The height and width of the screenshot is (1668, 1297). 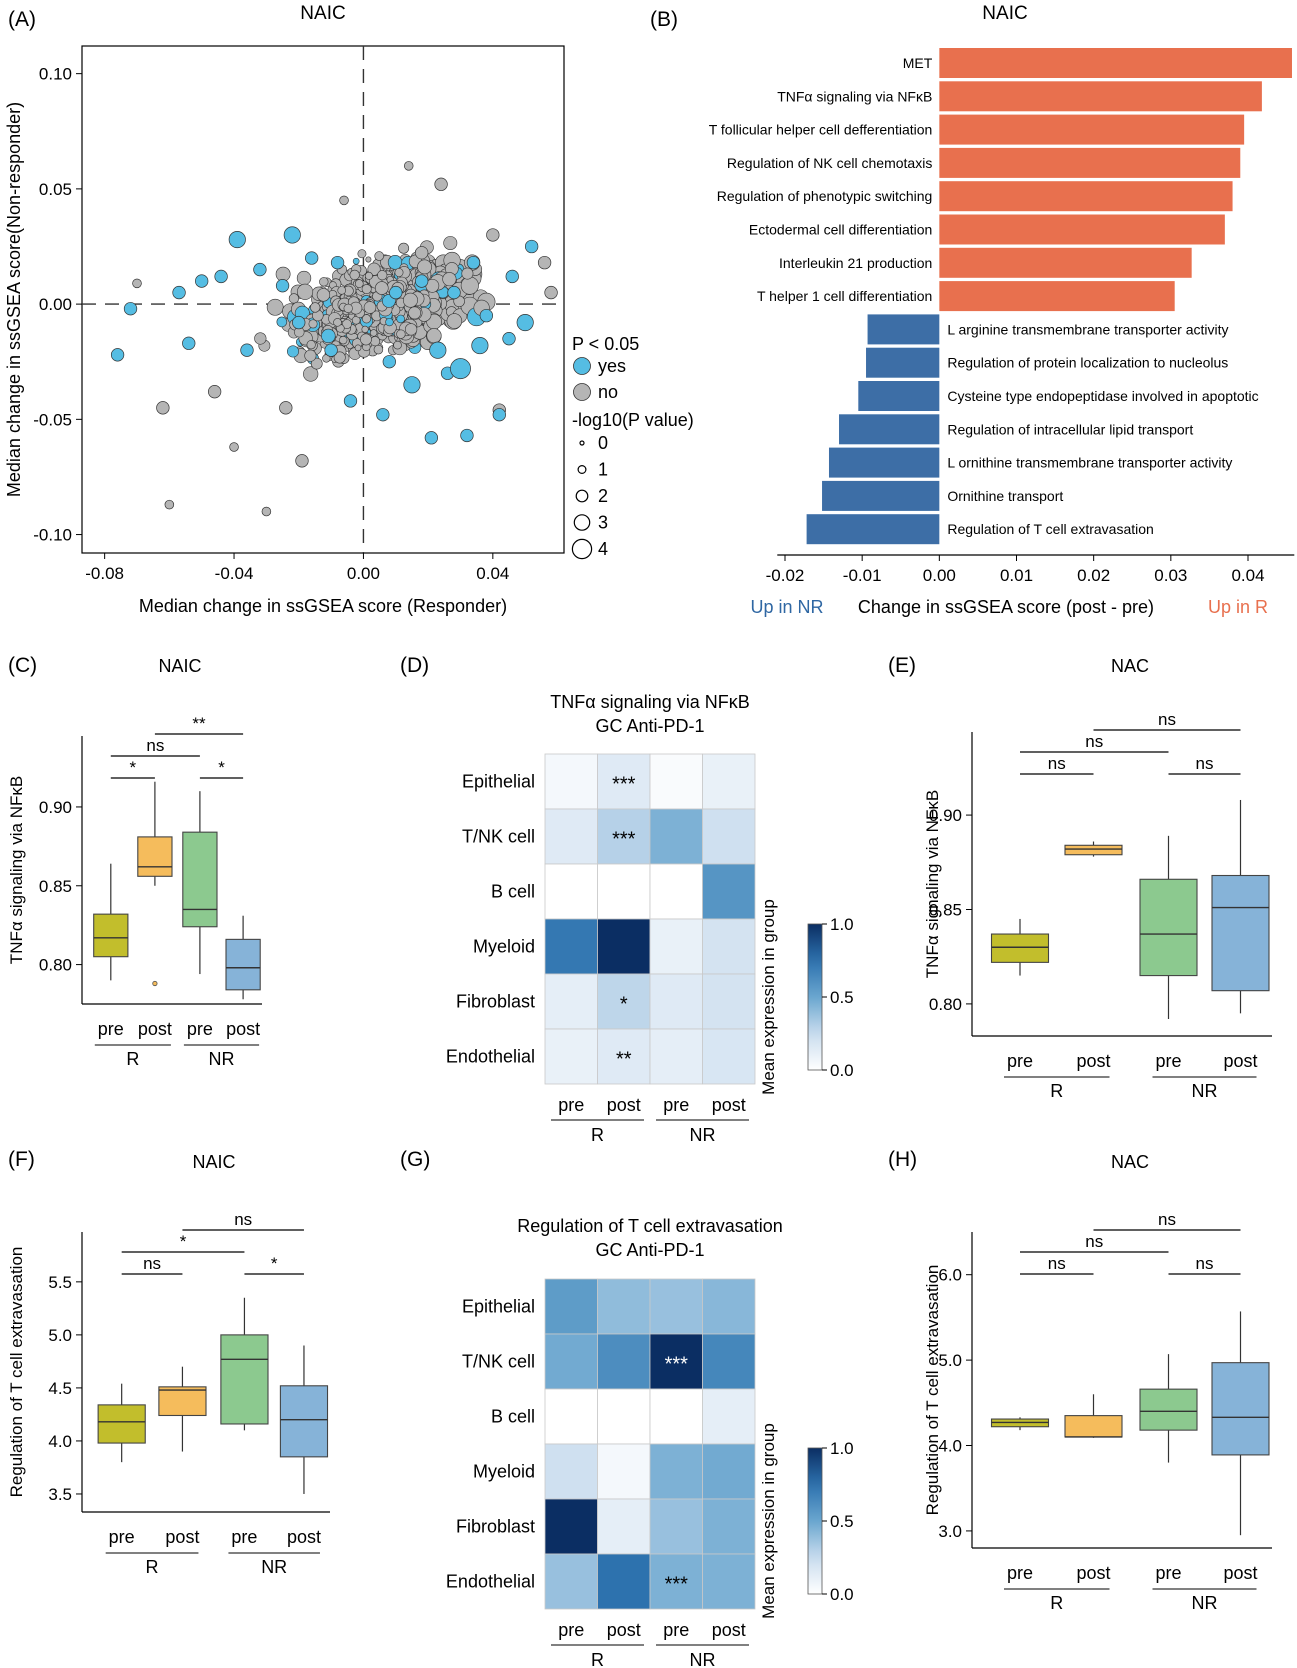 What do you see at coordinates (815, 997) in the screenshot?
I see `colorbar` at bounding box center [815, 997].